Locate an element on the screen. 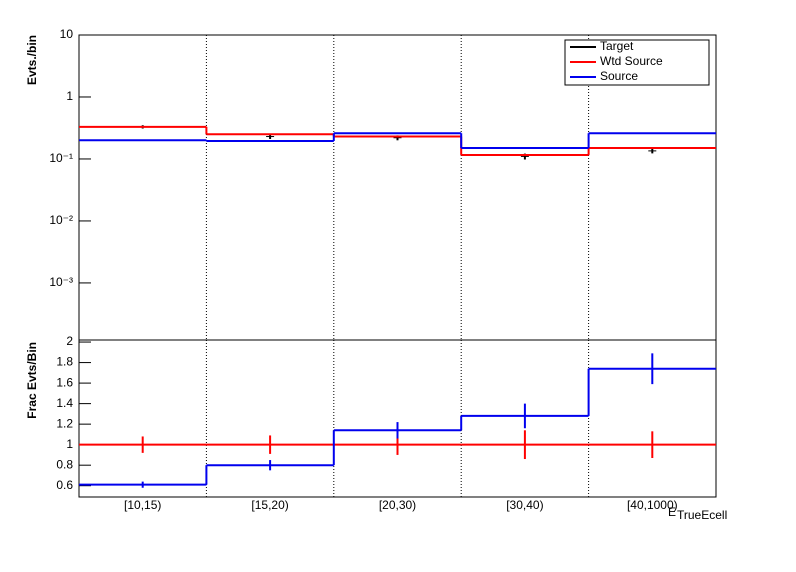 The image size is (796, 572). x-tick-label: [30,40) is located at coordinates (524, 505).